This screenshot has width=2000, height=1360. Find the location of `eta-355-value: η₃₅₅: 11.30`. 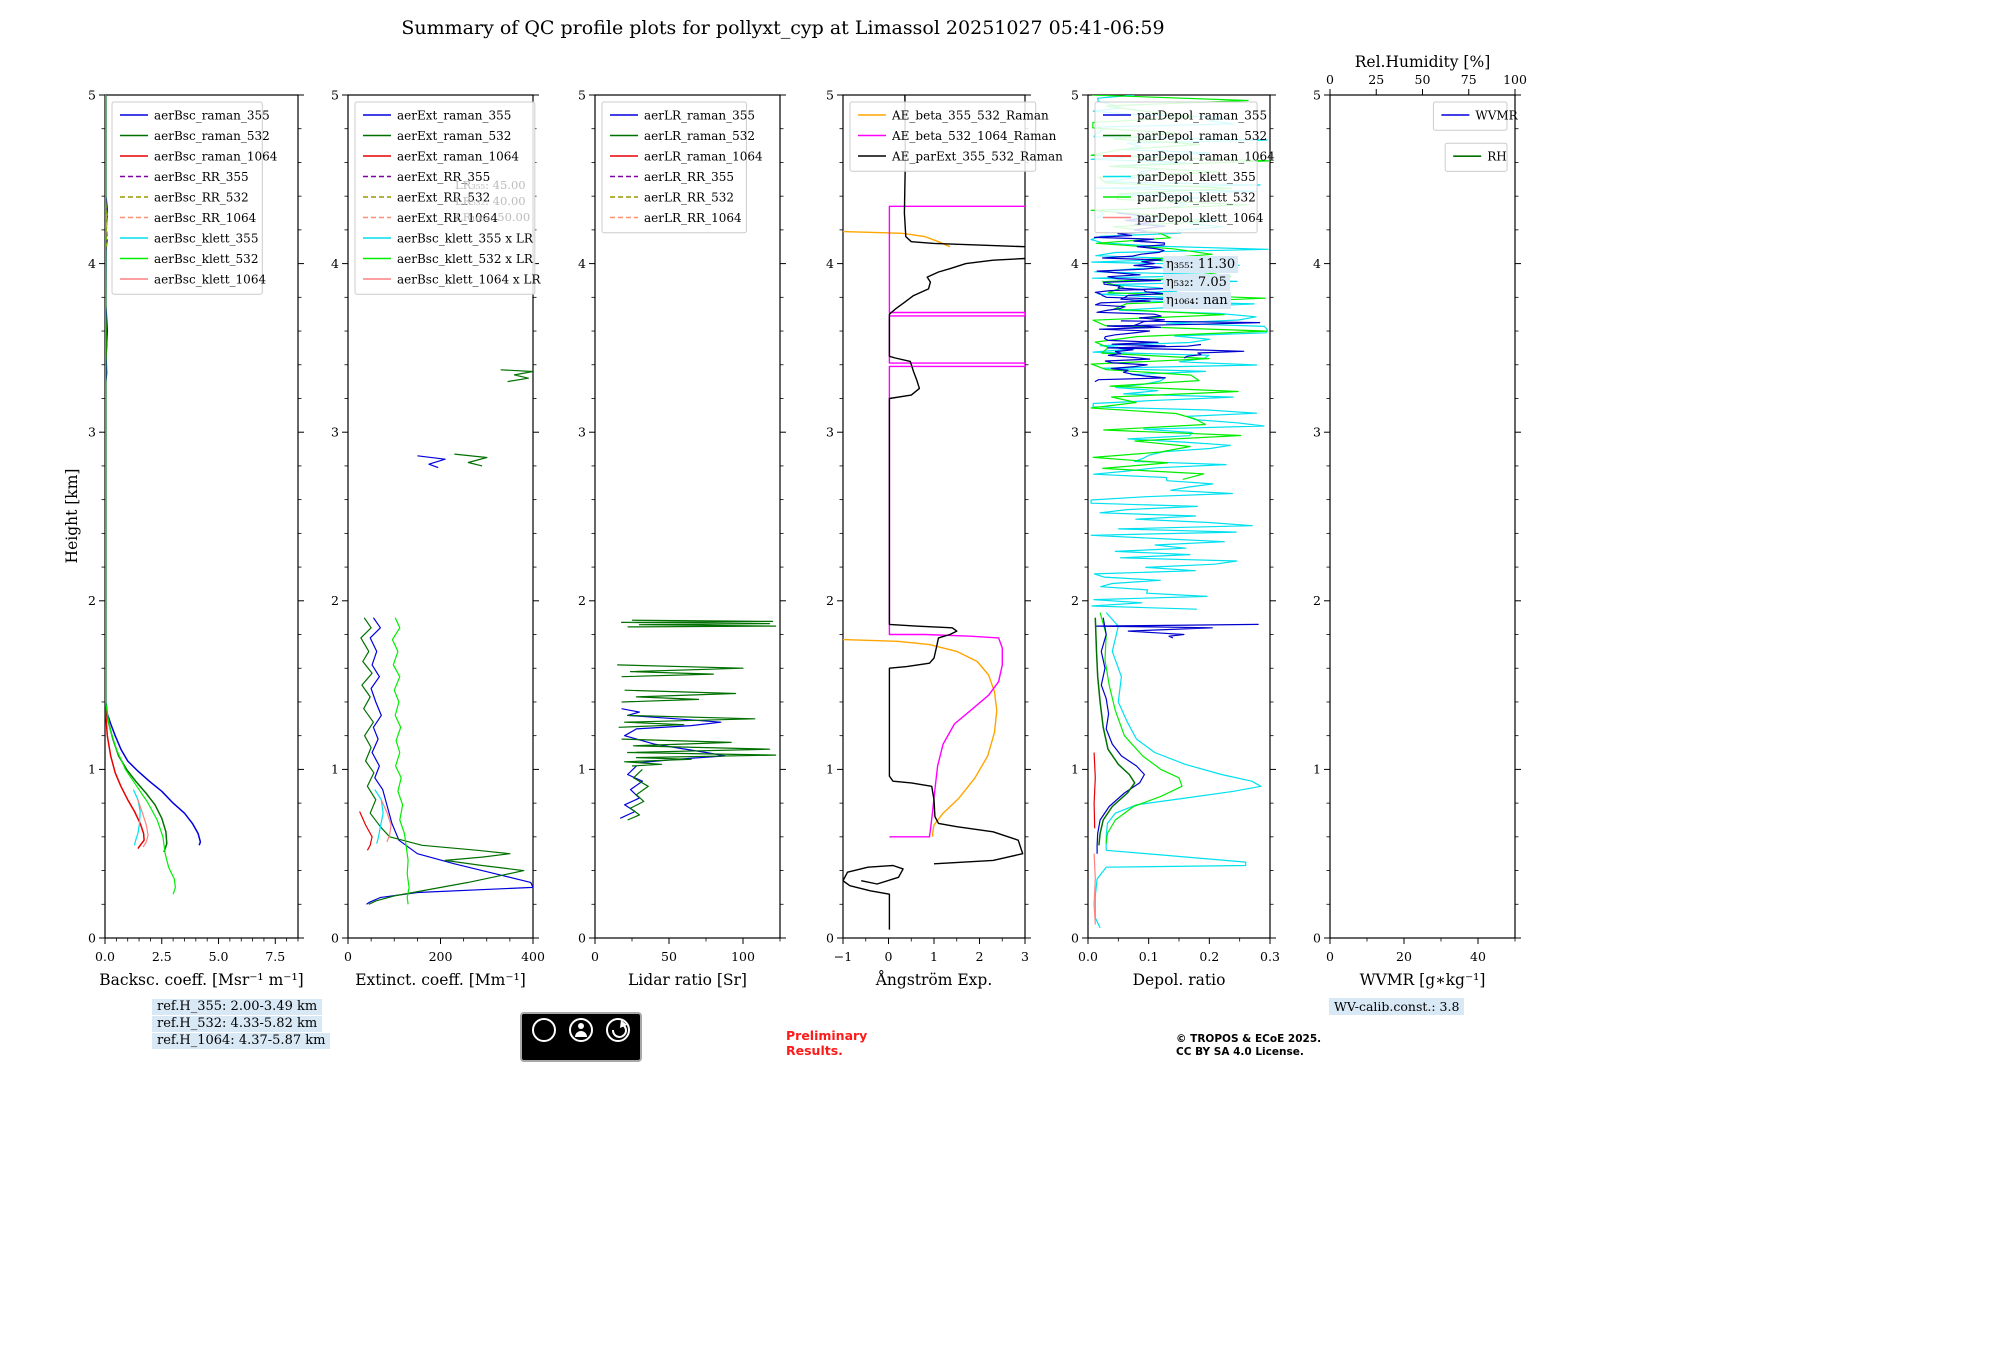

eta-355-value: η₃₅₅: 11.30 is located at coordinates (1201, 264).